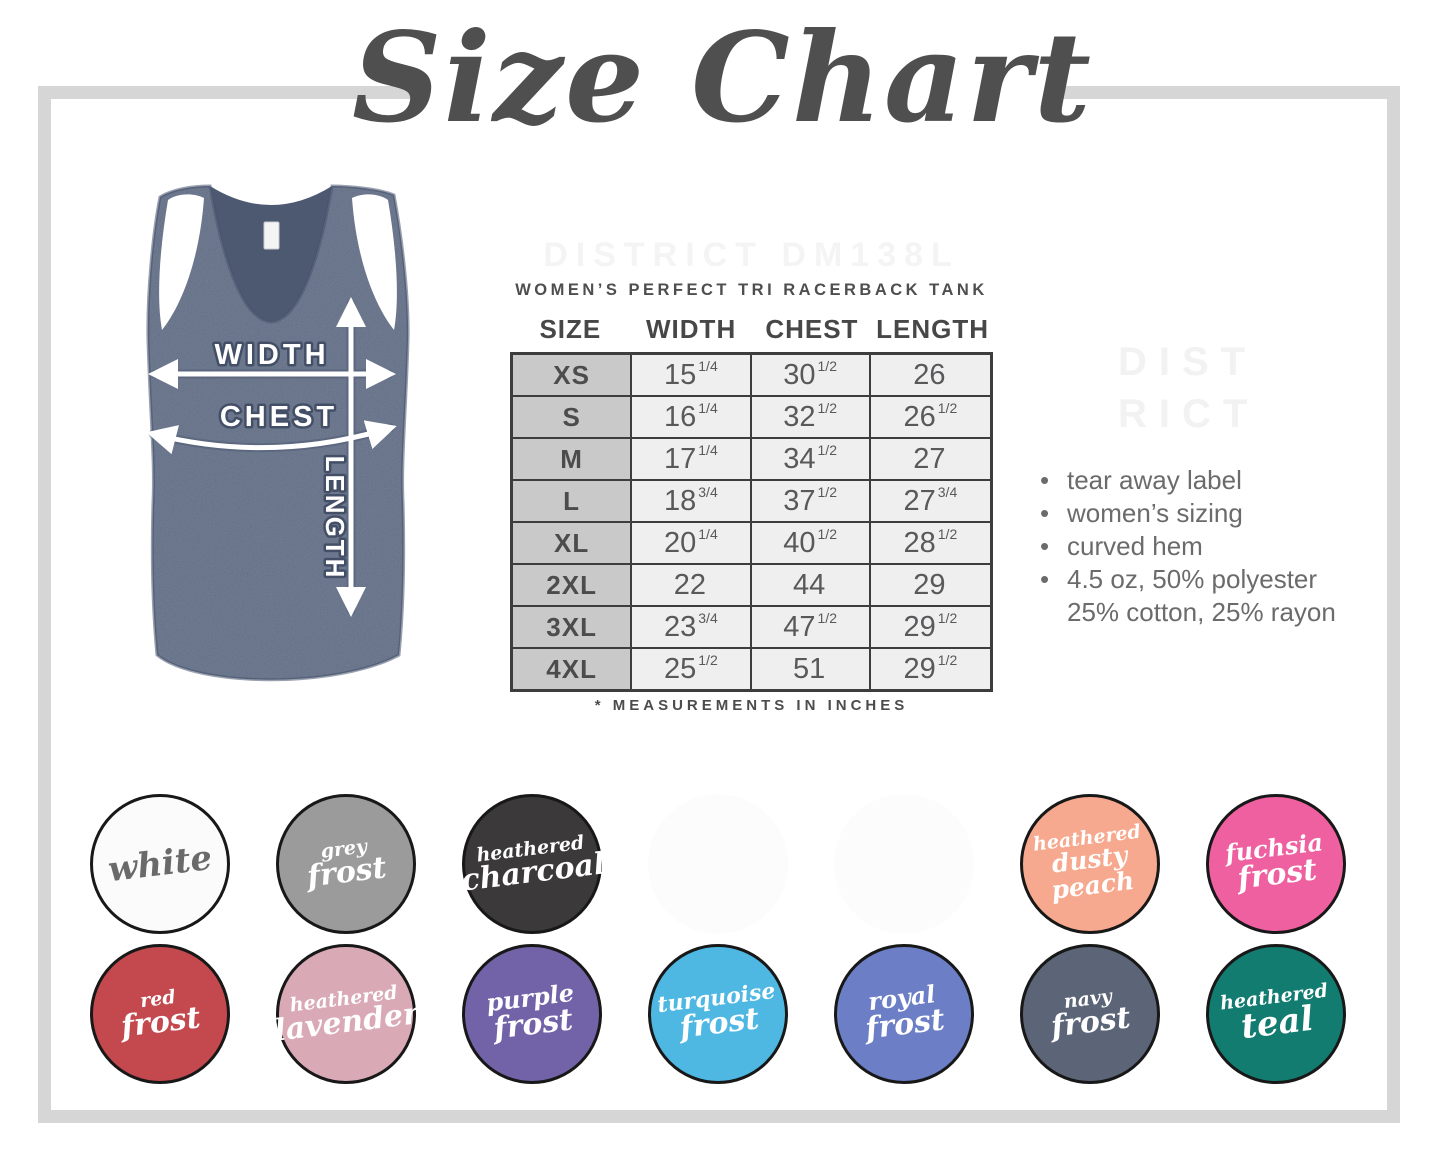  Describe the element at coordinates (811, 502) in the screenshot. I see `chest-cell: 37 1/2` at that location.